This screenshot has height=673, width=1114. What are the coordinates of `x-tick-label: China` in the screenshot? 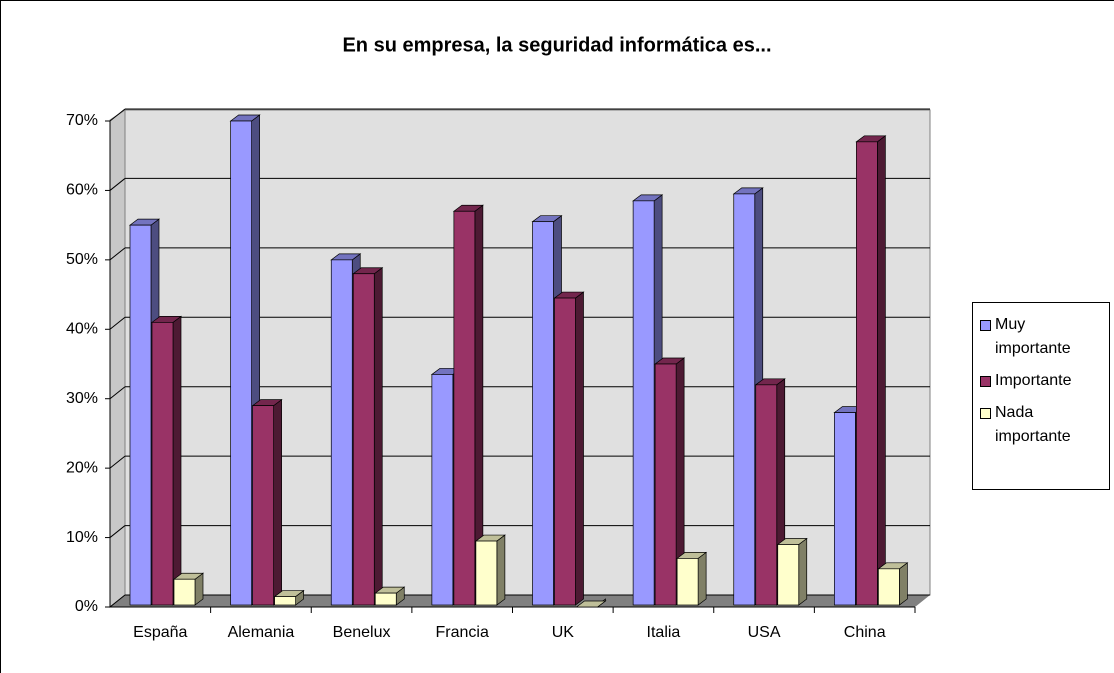 It's located at (865, 632).